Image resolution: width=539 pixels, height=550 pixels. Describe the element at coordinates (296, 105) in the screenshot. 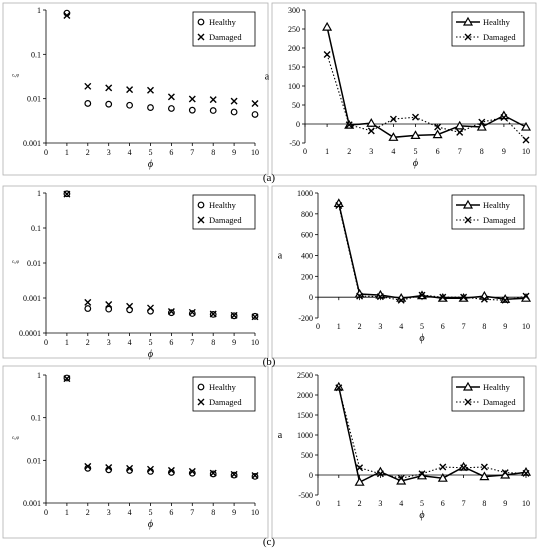

I see `y-tick-label: 50` at that location.